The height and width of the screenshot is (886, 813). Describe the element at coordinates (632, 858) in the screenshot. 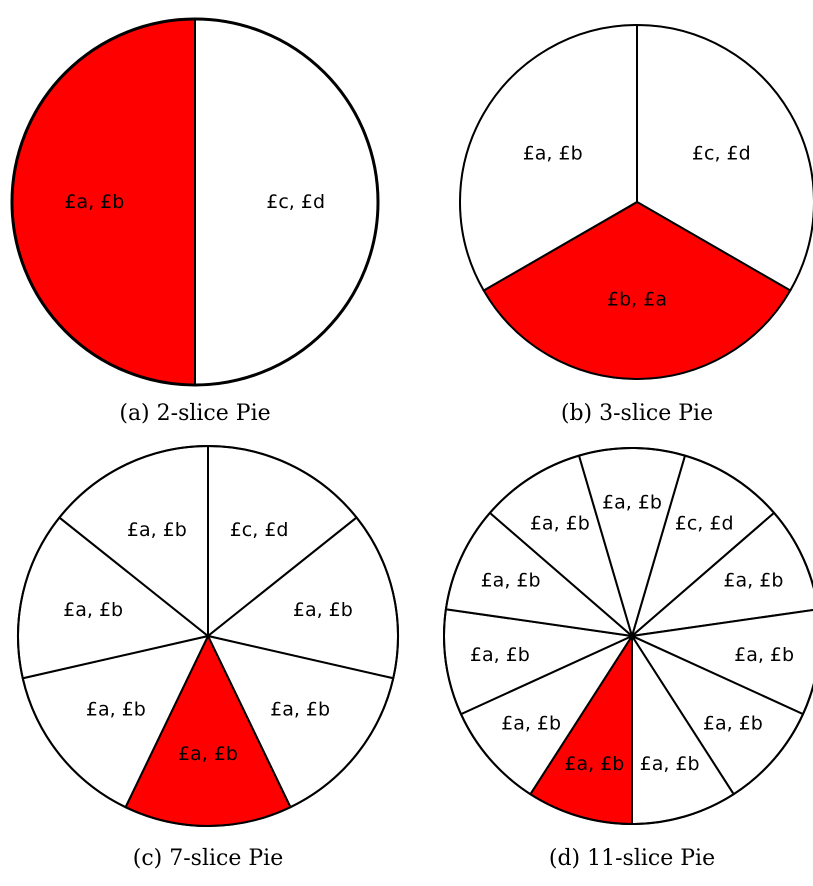

I see `panel-caption: (d) 11-slice Pie` at that location.